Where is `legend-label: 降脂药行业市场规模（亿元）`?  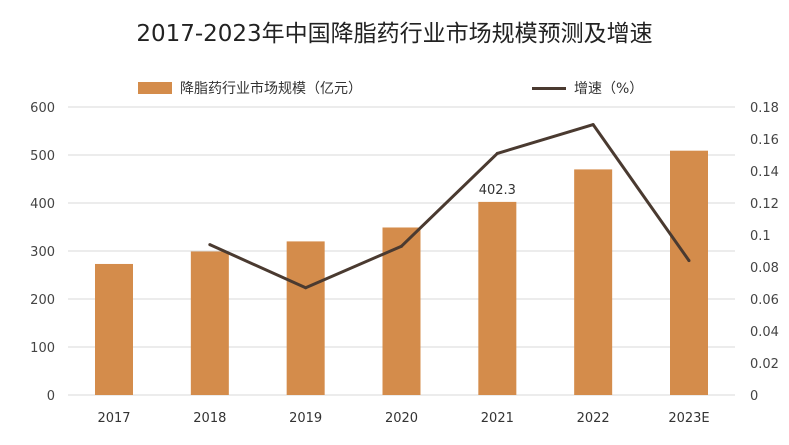
legend-label: 降脂药行业市场规模（亿元） is located at coordinates (271, 89).